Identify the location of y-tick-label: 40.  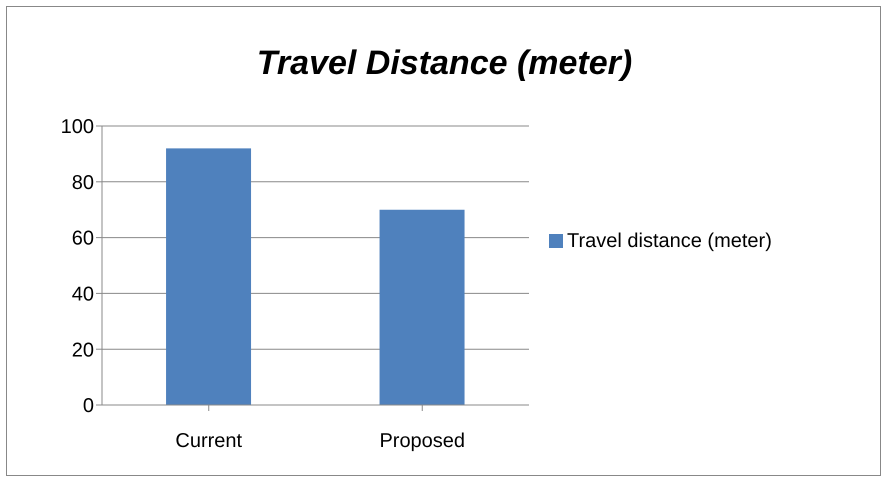
(83, 295).